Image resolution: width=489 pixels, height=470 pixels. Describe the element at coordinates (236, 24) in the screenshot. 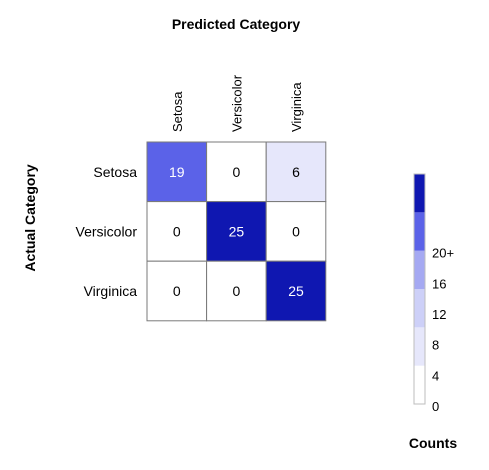

I see `x-axis-title: Predicted Category` at that location.